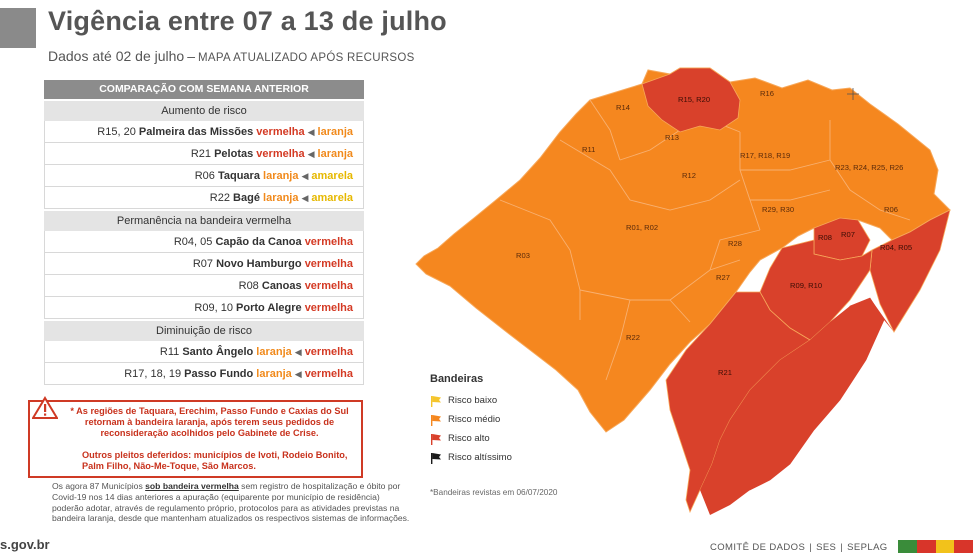  What do you see at coordinates (204, 308) in the screenshot?
I see `table-row: R09, 10 Porto Alegre vermelha` at bounding box center [204, 308].